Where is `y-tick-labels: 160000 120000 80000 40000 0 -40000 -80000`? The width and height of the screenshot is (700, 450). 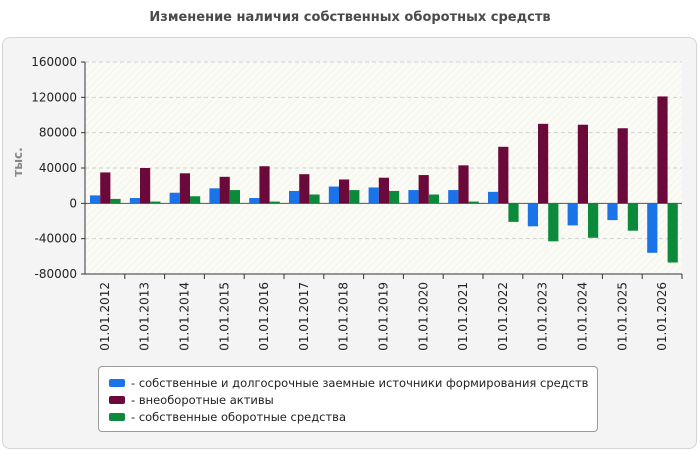 y-tick-labels: 160000 120000 80000 40000 0 -40000 -80000 is located at coordinates (54, 168).